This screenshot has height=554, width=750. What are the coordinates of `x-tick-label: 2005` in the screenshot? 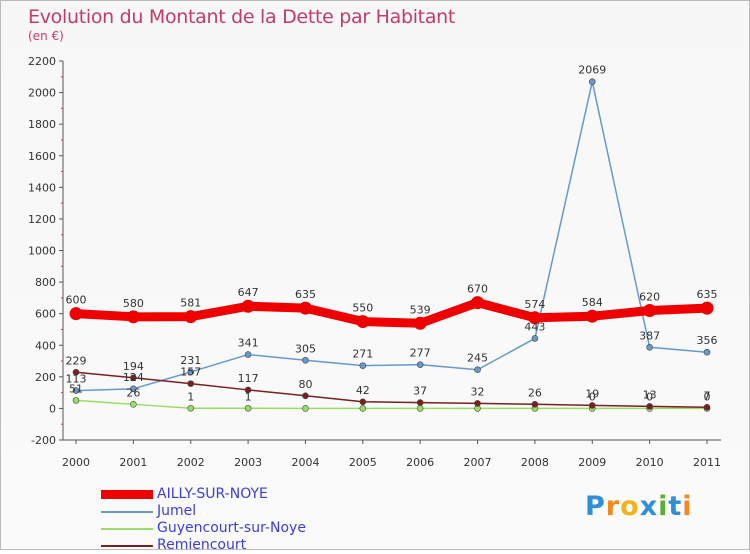 It's located at (363, 462).